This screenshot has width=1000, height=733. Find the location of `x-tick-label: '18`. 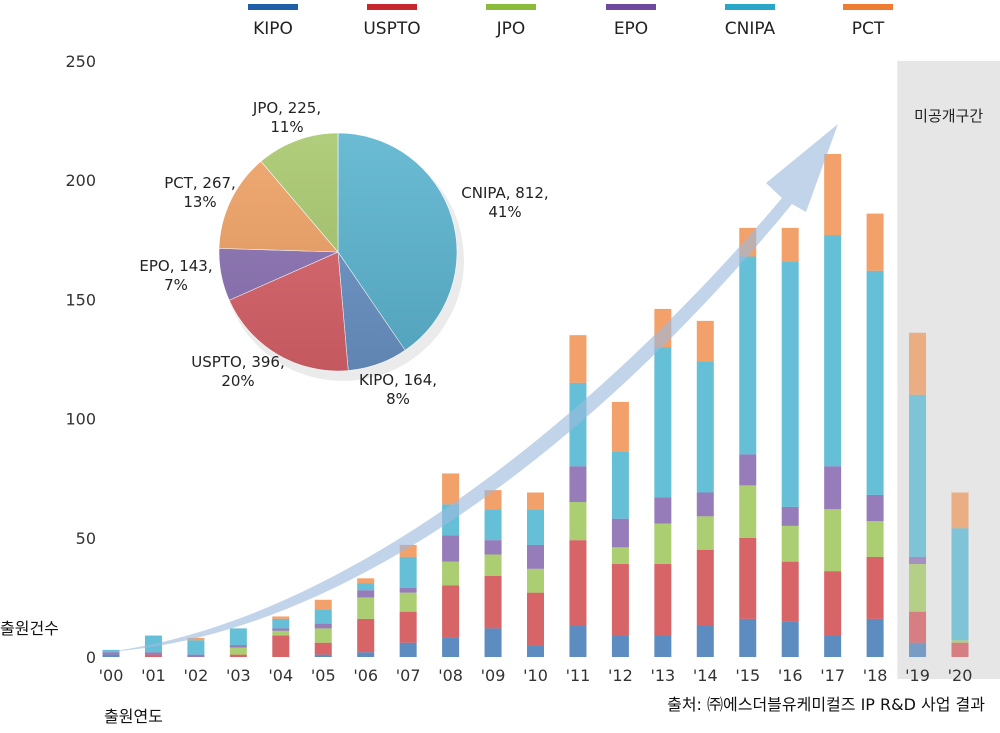

x-tick-label: '18 is located at coordinates (875, 675).